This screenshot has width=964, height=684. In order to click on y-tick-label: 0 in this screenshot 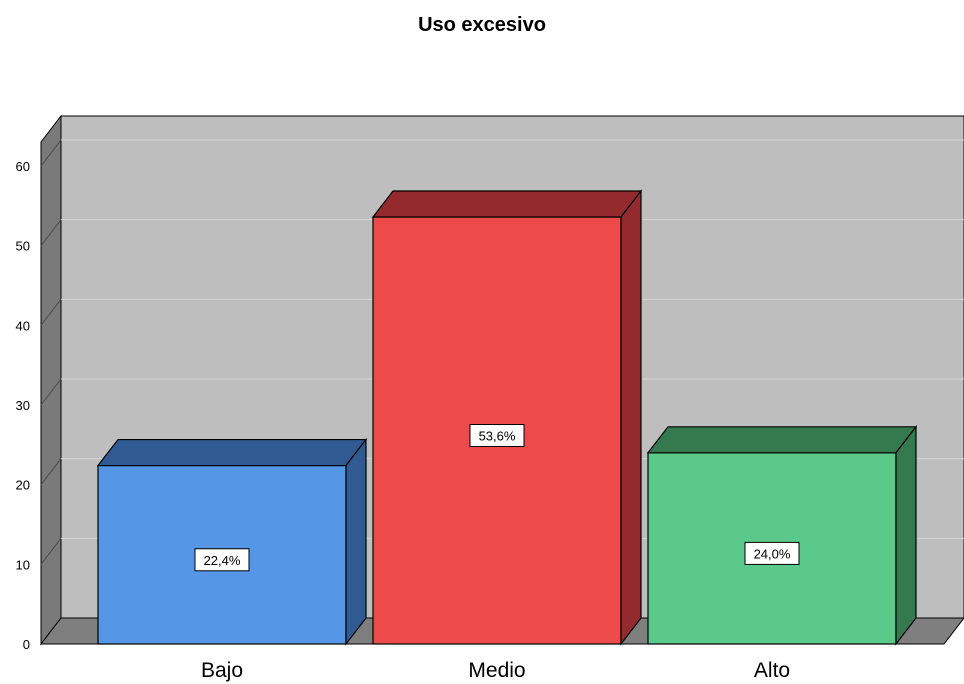, I will do `click(26, 644)`.